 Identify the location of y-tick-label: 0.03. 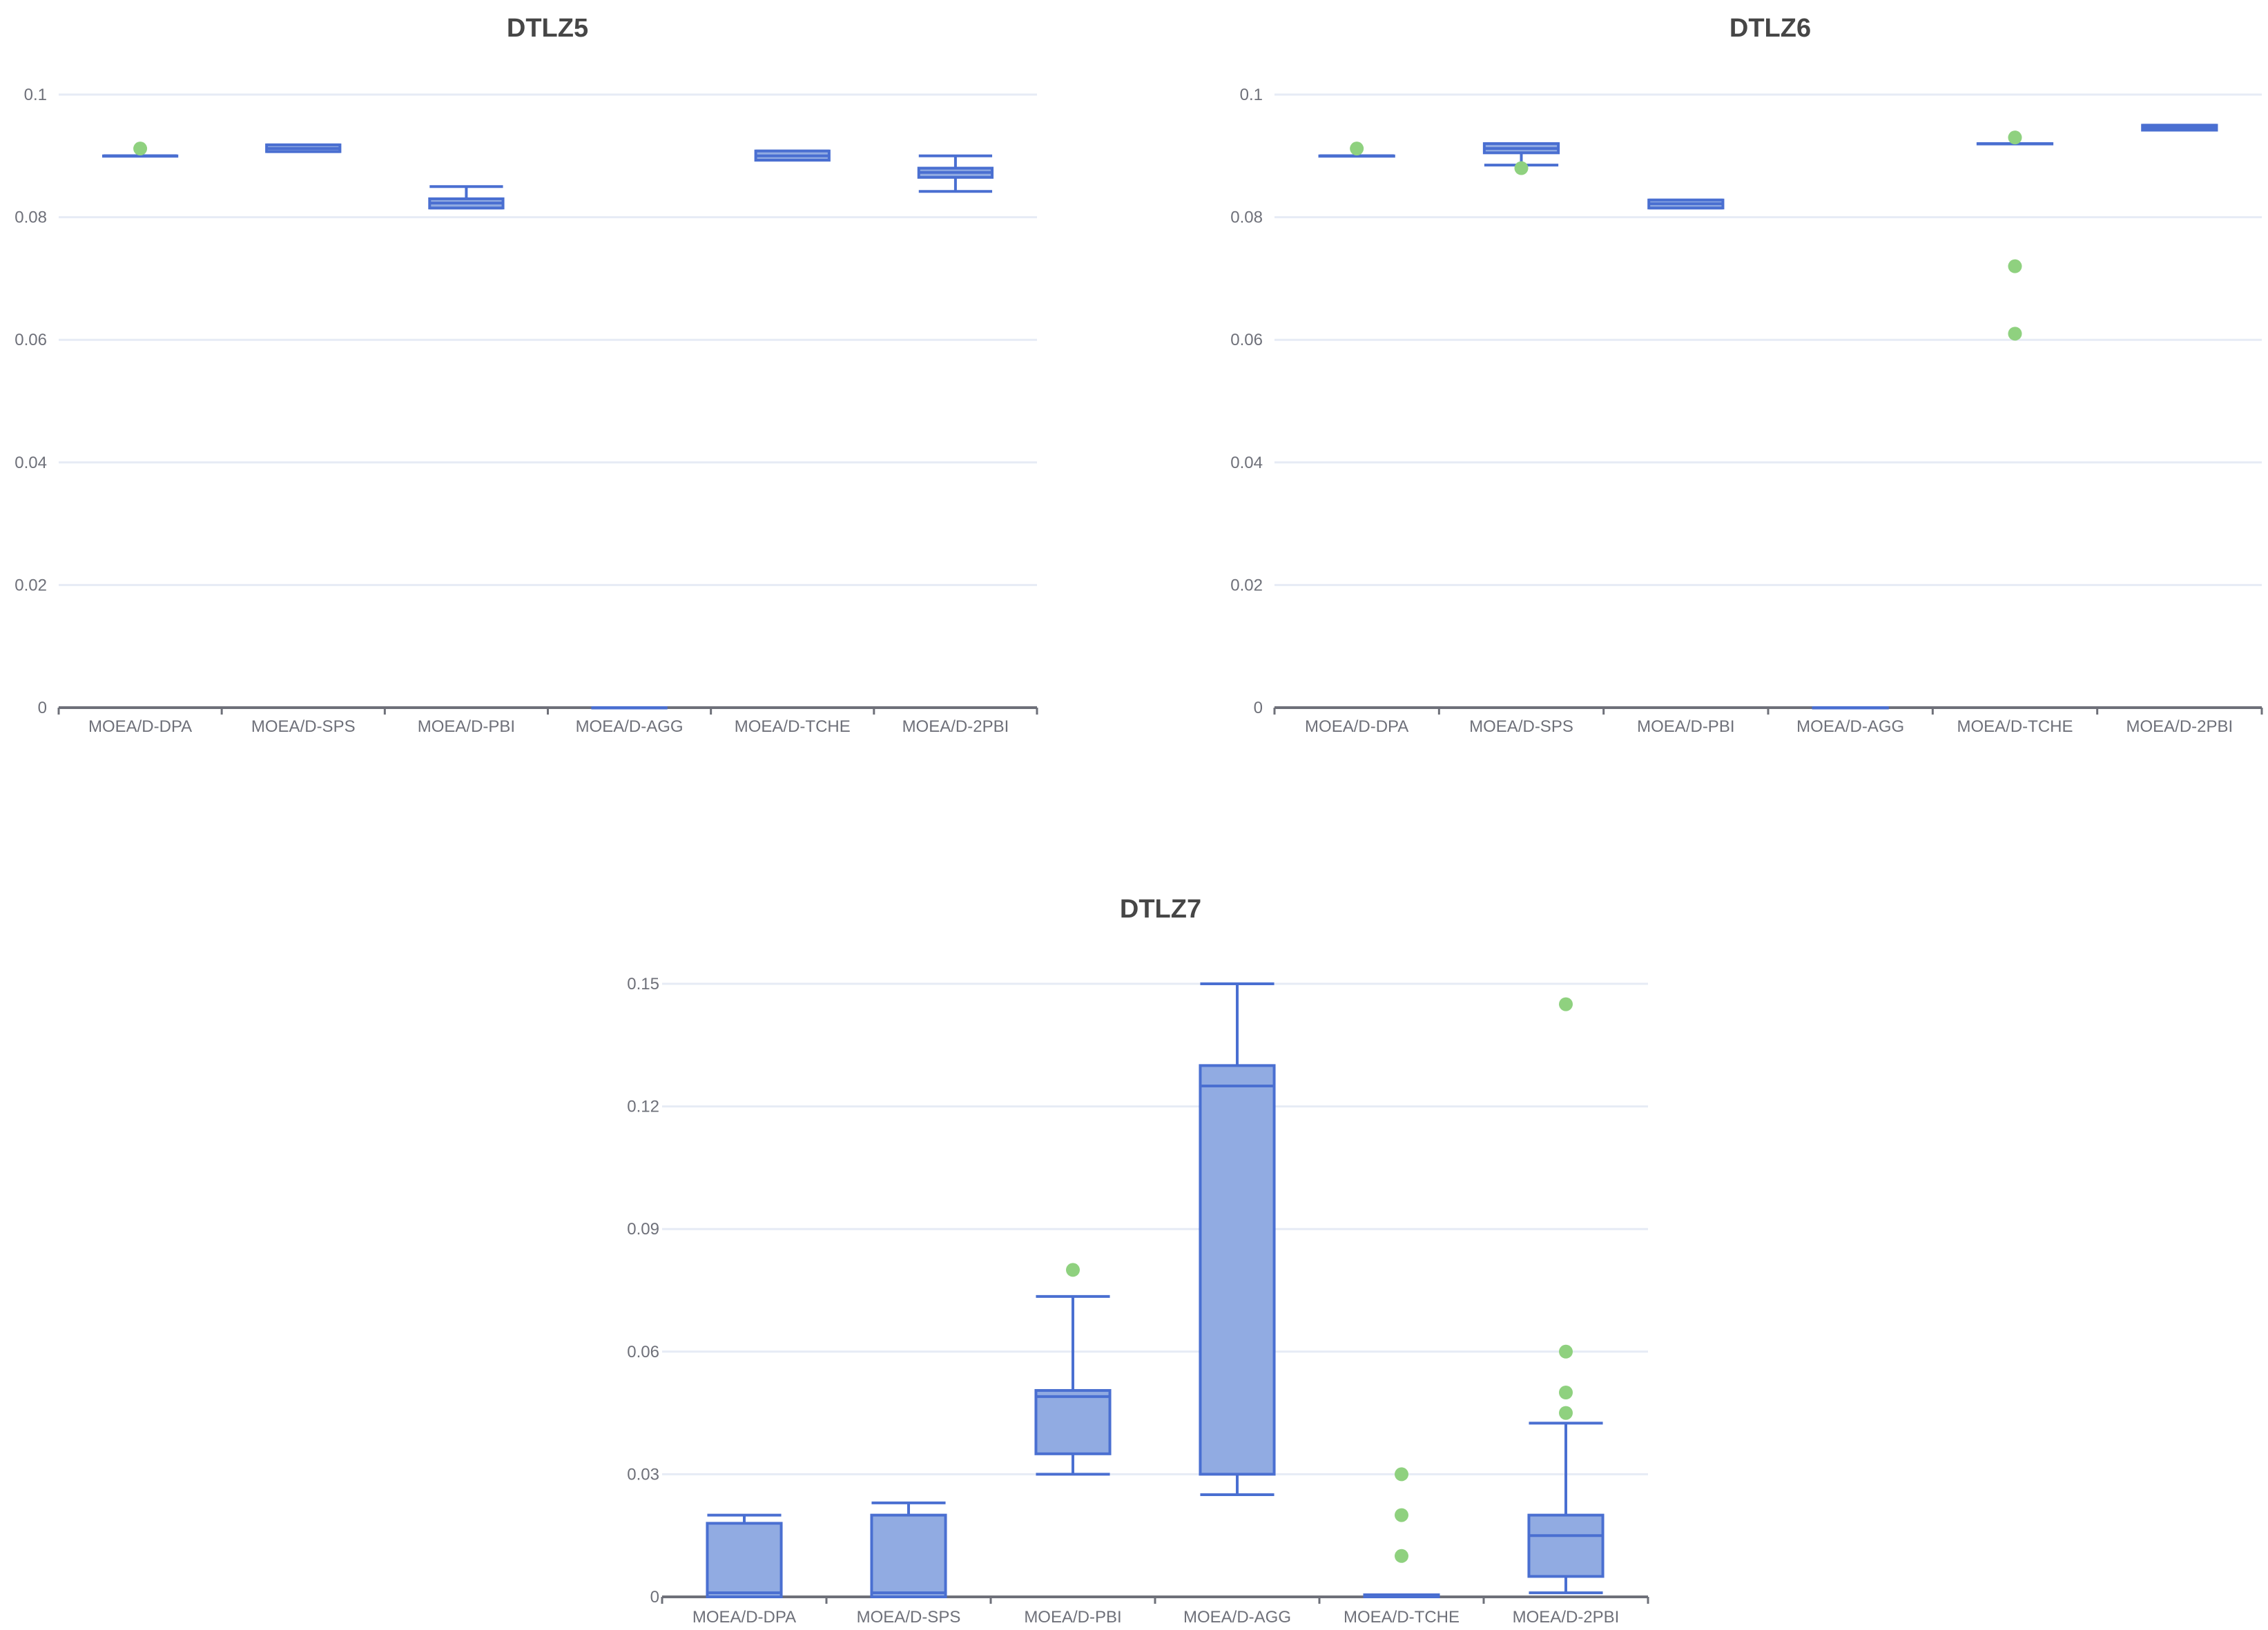
(643, 1474).